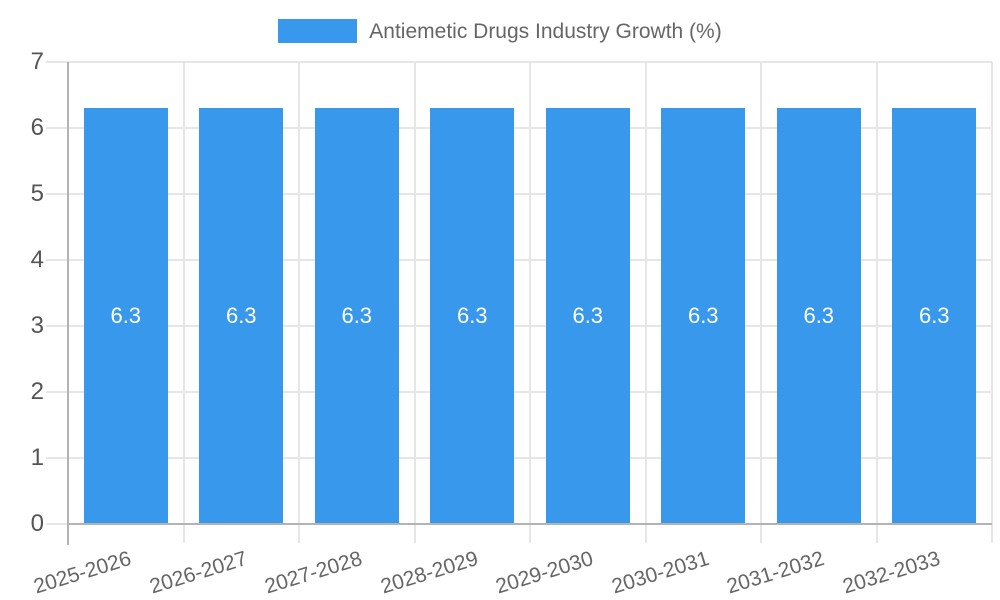  I want to click on y-tick-label: 5, so click(37, 193).